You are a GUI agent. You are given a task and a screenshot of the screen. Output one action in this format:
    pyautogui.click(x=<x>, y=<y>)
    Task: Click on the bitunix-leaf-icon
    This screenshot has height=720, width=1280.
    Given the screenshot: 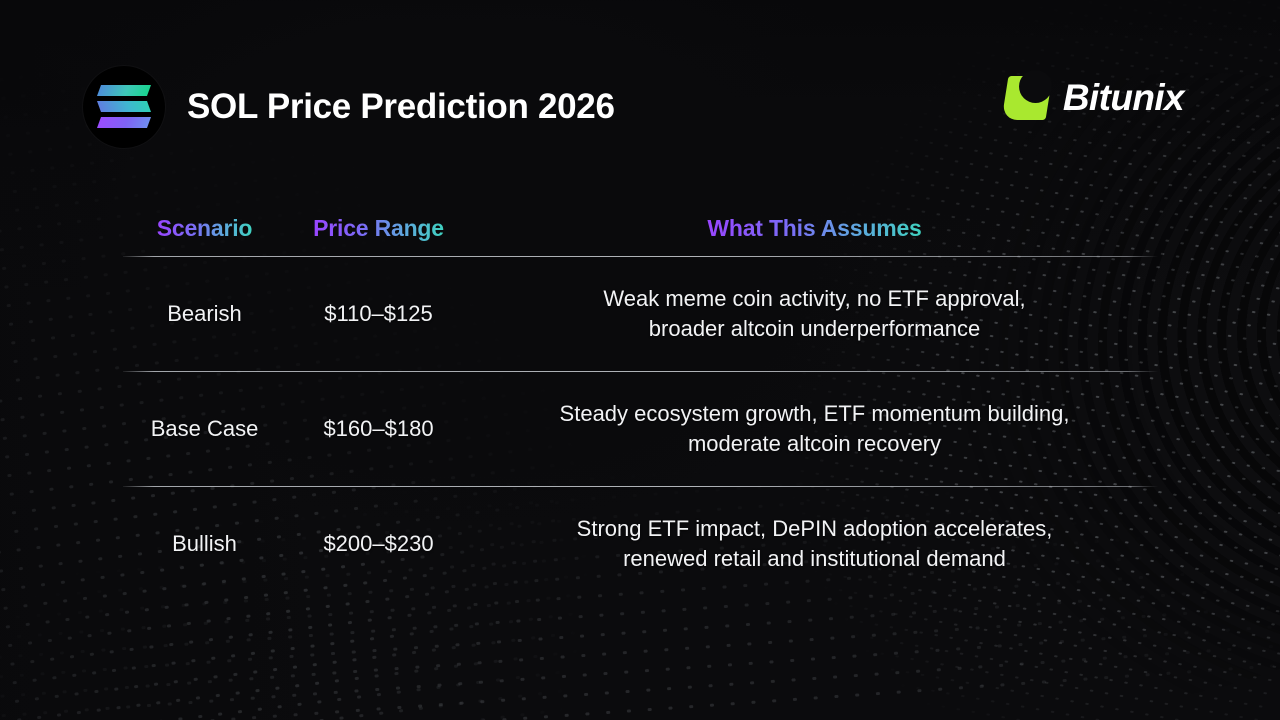 What is the action you would take?
    pyautogui.click(x=1027, y=95)
    